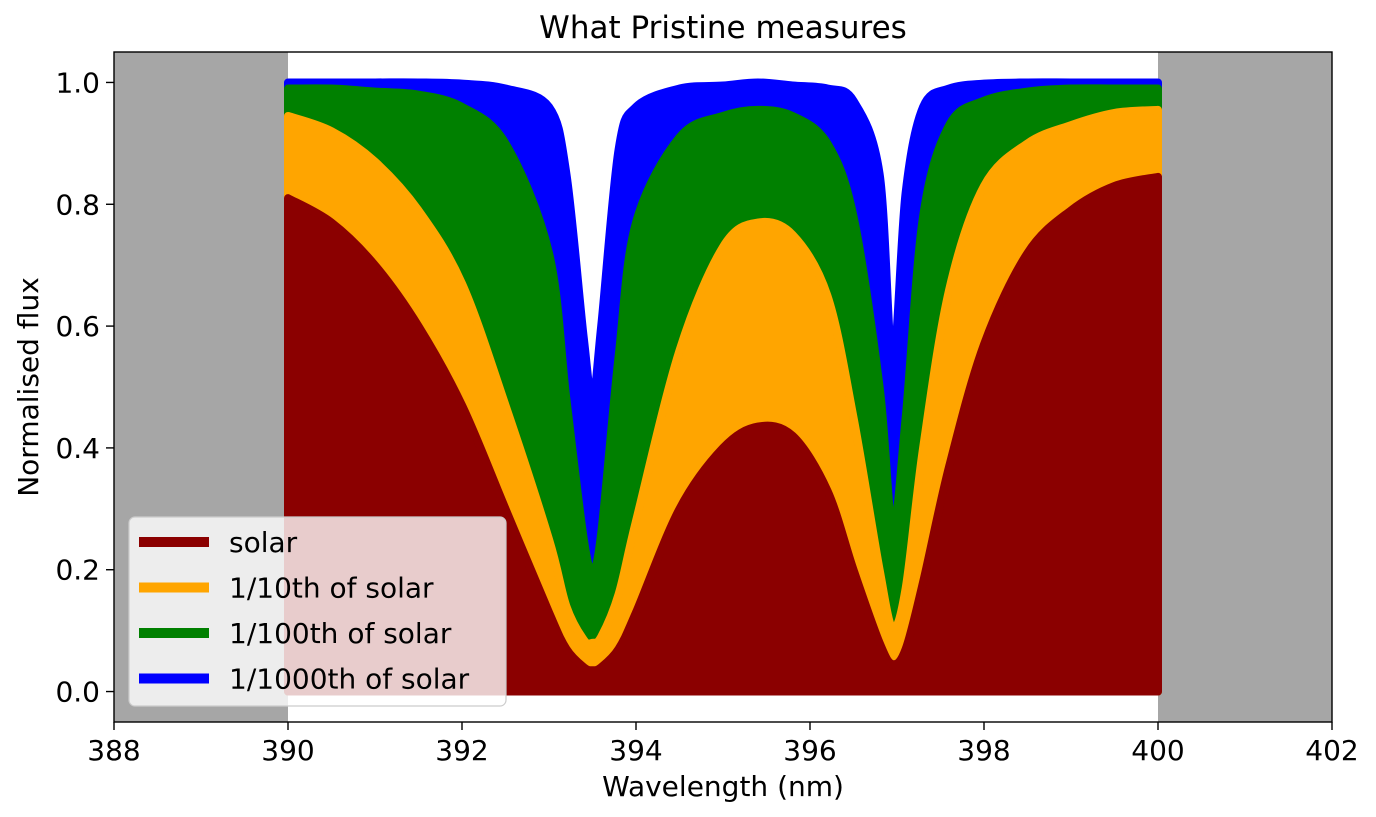 The image size is (1376, 817). I want to click on x-axis-ticks: 388 390 392 394 396 398 400 402, so click(723, 744).